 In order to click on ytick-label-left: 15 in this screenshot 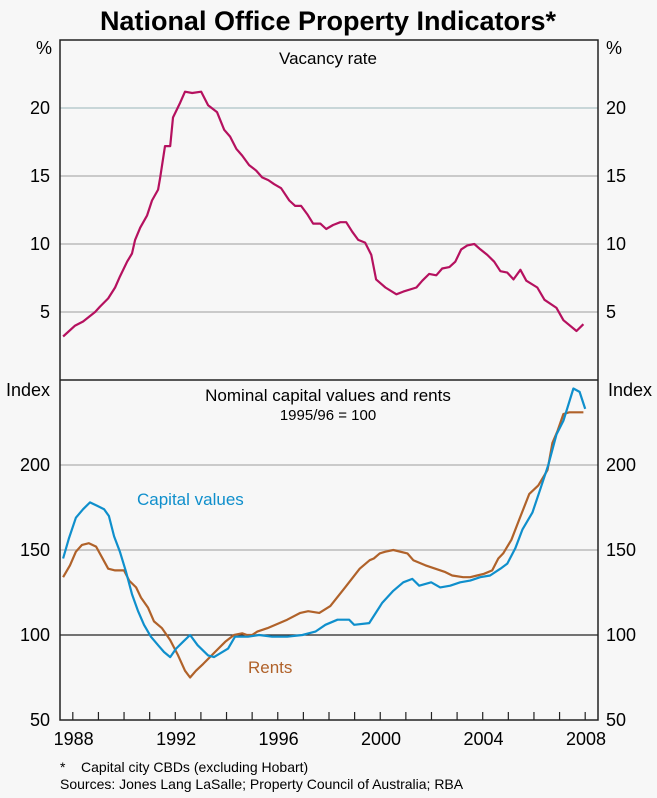, I will do `click(40, 176)`.